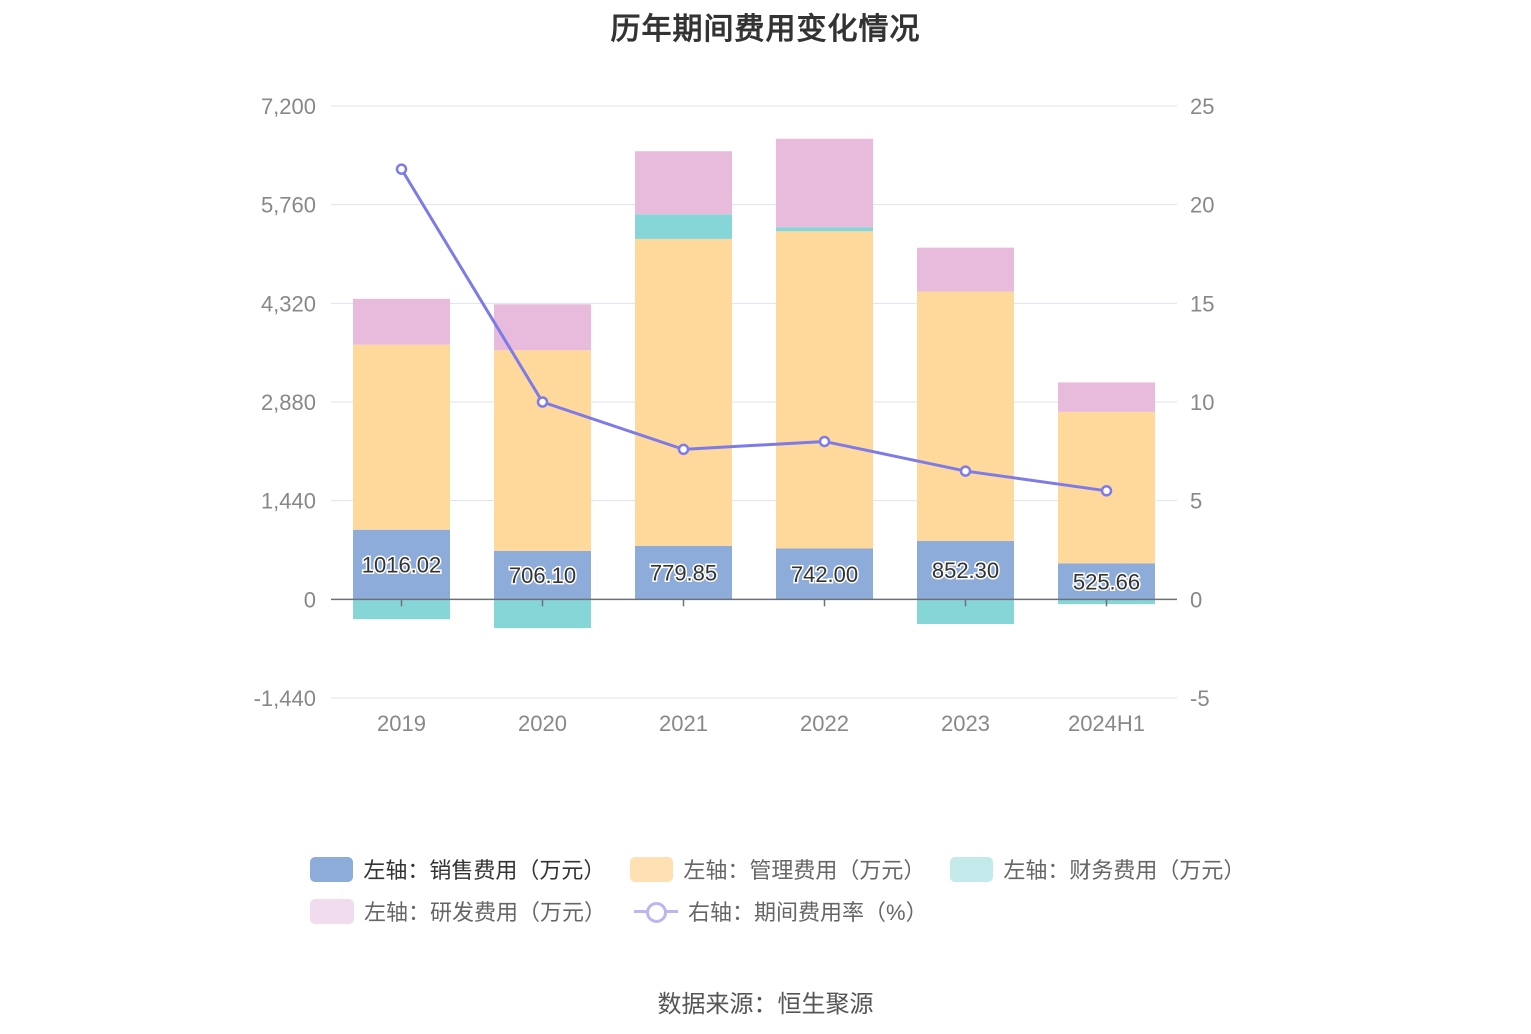  I want to click on legend-swatch-rd, so click(332, 911).